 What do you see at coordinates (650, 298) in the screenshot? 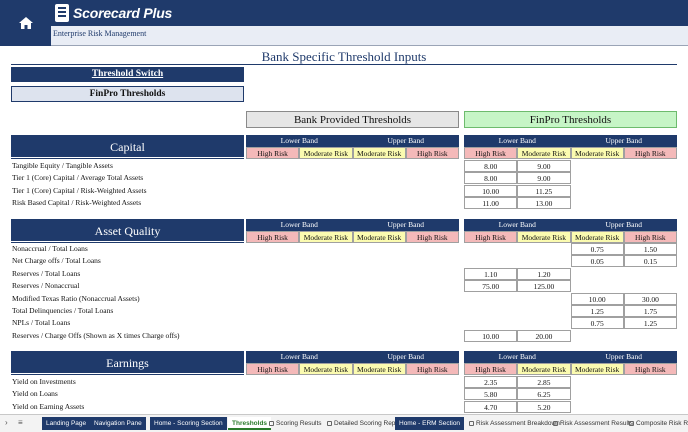
I see `finpro-threshold-cell: 30.00` at bounding box center [650, 298].